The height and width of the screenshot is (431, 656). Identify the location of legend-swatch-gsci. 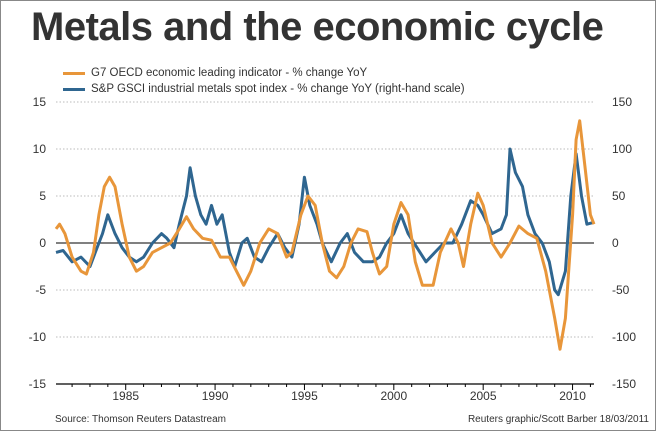
(74, 89).